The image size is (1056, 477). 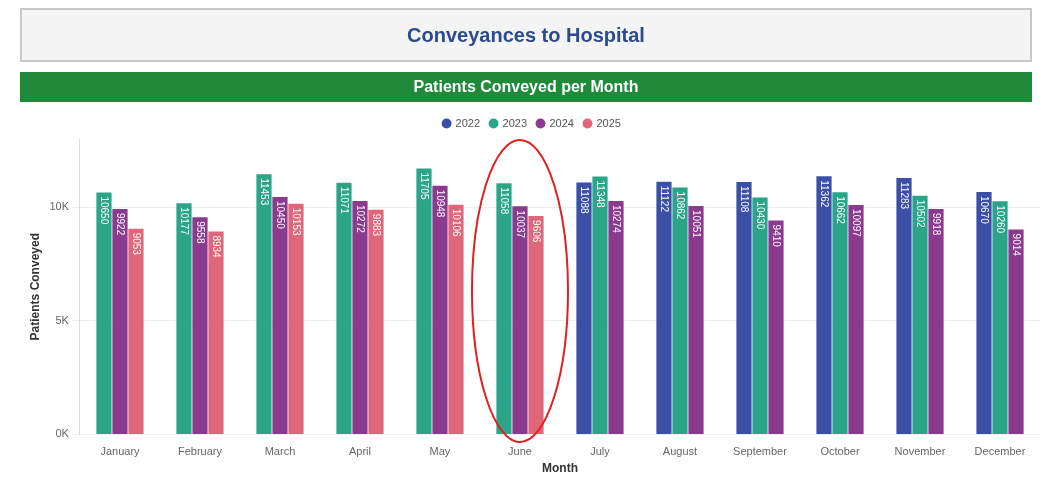 I want to click on data-label: 11362, so click(x=825, y=194).